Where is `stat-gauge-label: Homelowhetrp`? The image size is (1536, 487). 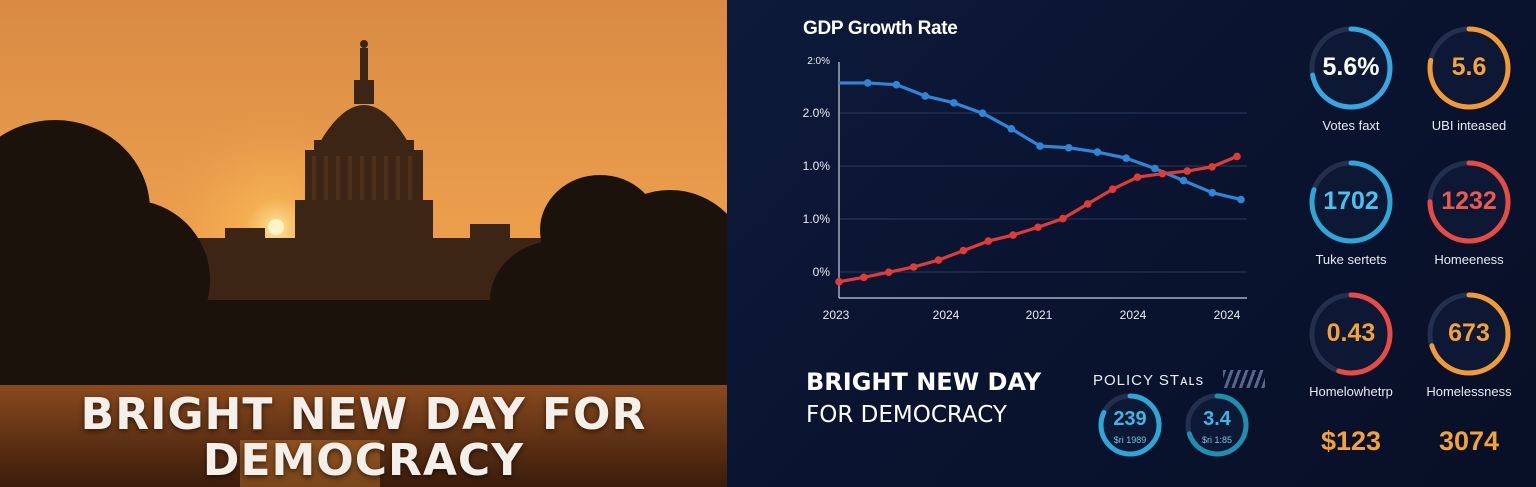 stat-gauge-label: Homelowhetrp is located at coordinates (1351, 391).